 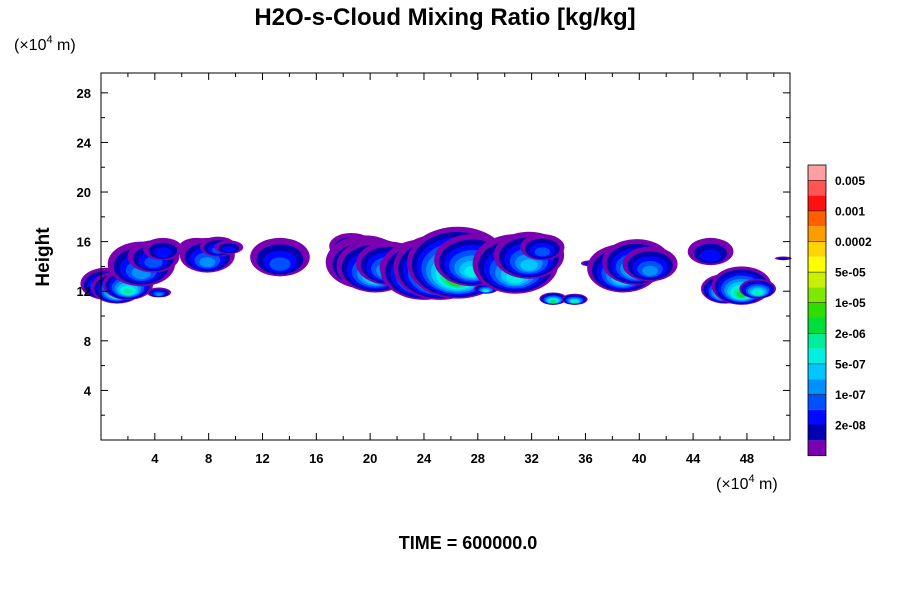 I want to click on colorbar-label: 2e-08, so click(x=850, y=426).